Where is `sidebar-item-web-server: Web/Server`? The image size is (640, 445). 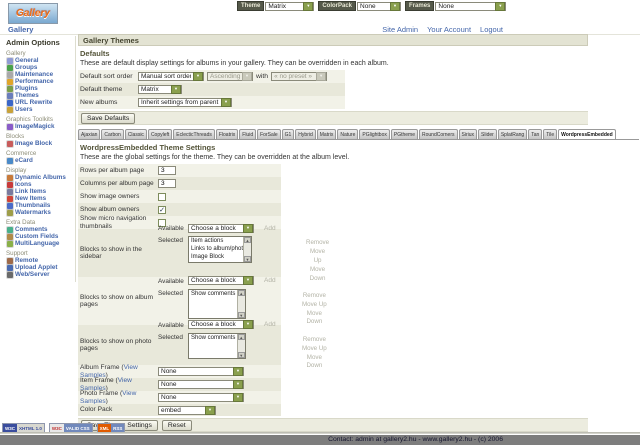
sidebar-item-web-server: Web/Server is located at coordinates (41, 274).